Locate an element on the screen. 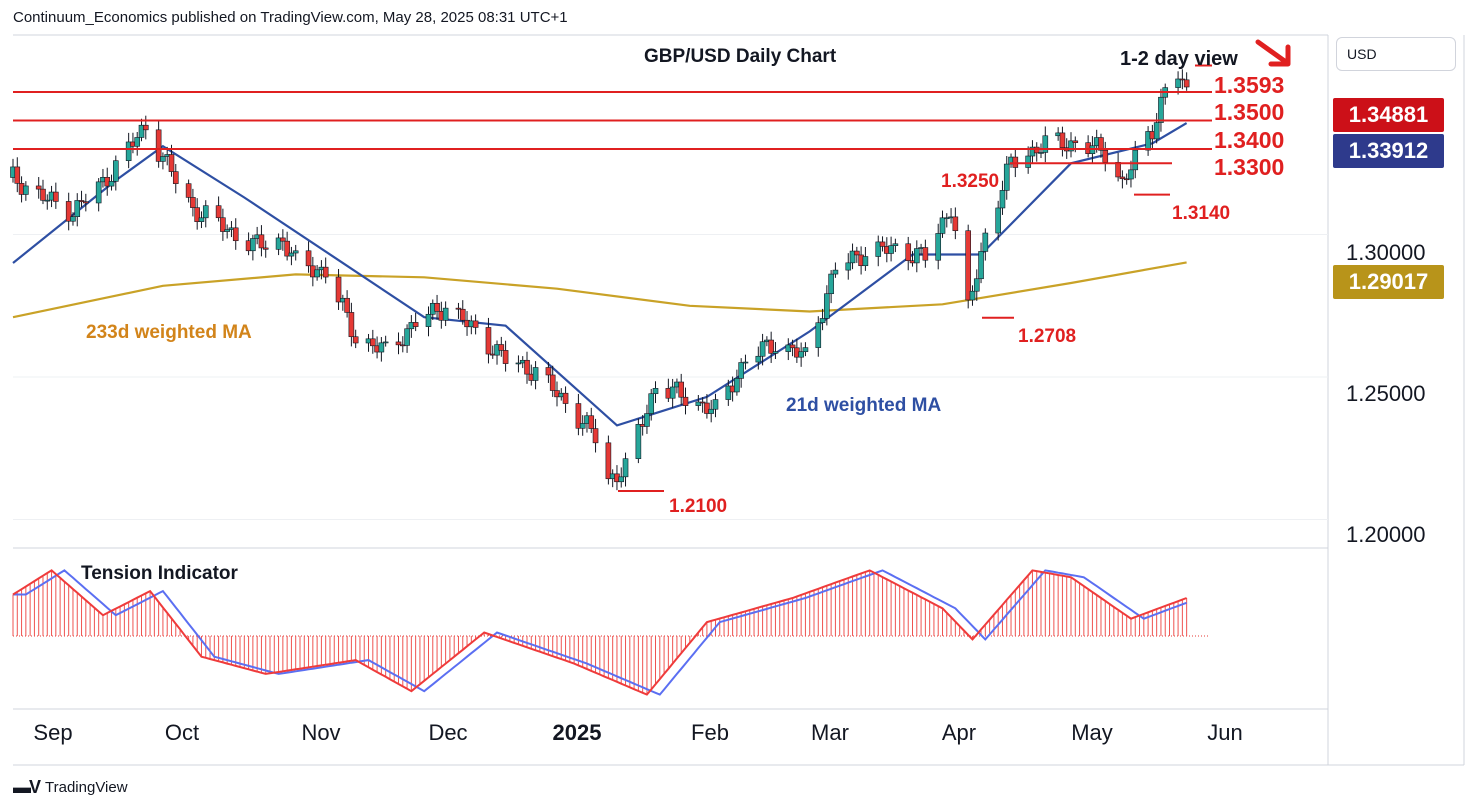  currency-selector: USD is located at coordinates (1396, 54).